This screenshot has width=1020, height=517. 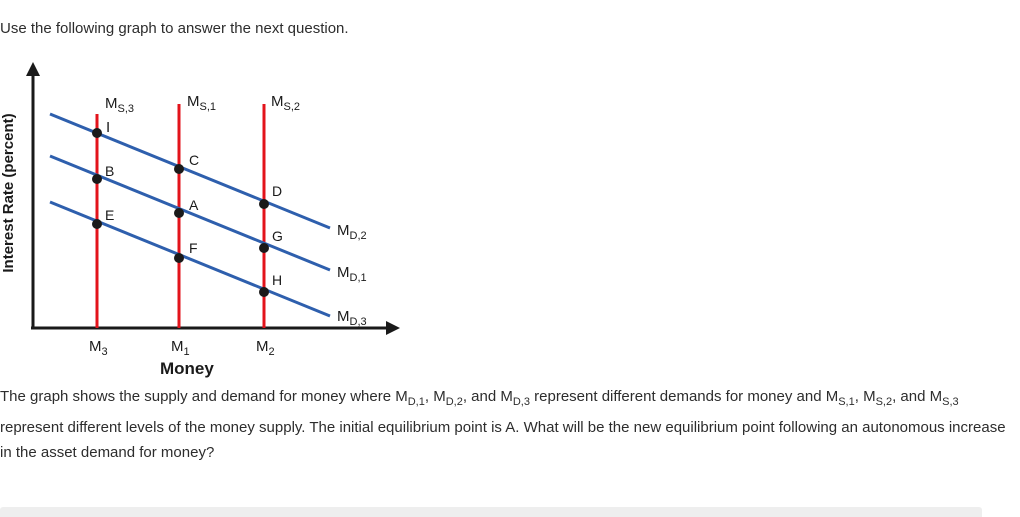 What do you see at coordinates (109, 215) in the screenshot?
I see `point-e-label: E` at bounding box center [109, 215].